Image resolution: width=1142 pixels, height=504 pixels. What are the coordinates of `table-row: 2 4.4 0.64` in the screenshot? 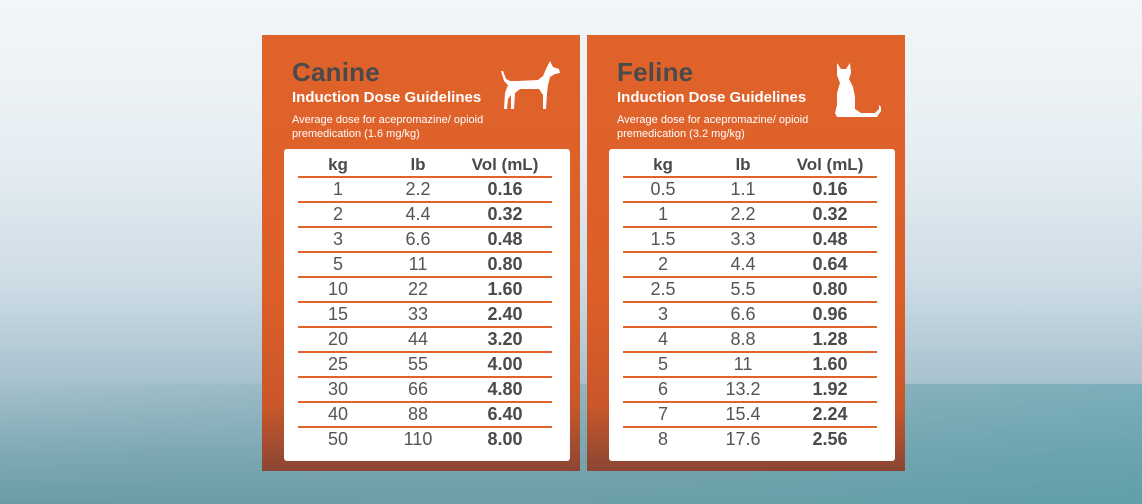 It's located at (750, 265).